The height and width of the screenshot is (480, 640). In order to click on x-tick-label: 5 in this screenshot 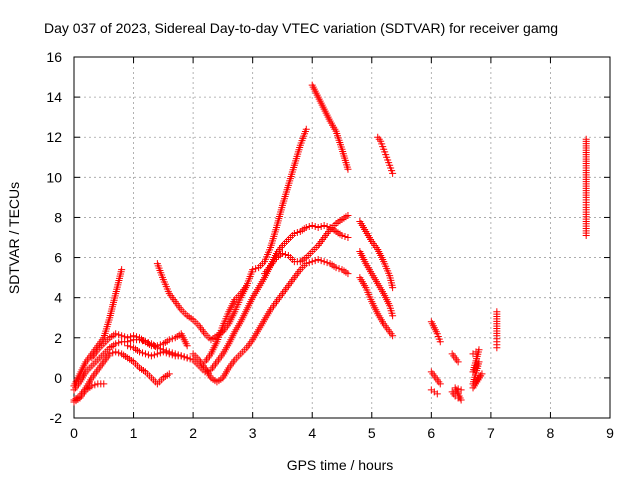, I will do `click(372, 433)`.